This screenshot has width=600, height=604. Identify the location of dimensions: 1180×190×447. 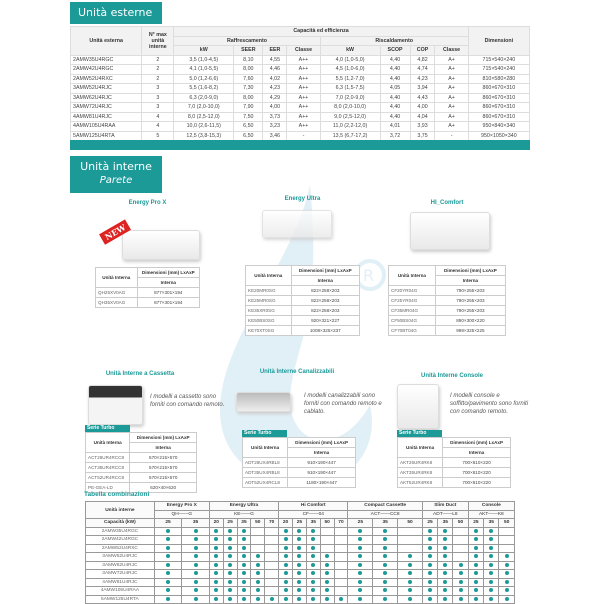
(321, 482).